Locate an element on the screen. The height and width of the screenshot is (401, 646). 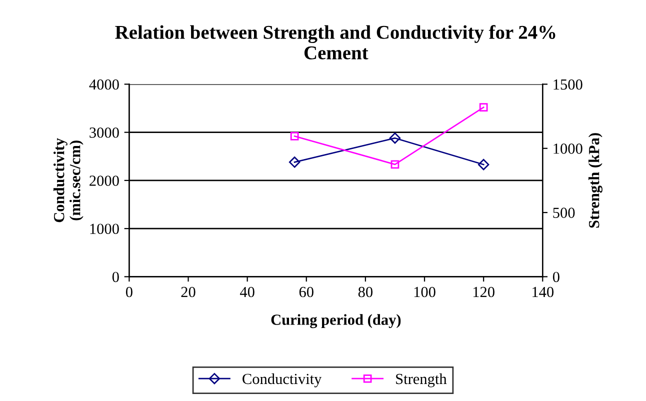
y2-tick-label: 1500 is located at coordinates (568, 84).